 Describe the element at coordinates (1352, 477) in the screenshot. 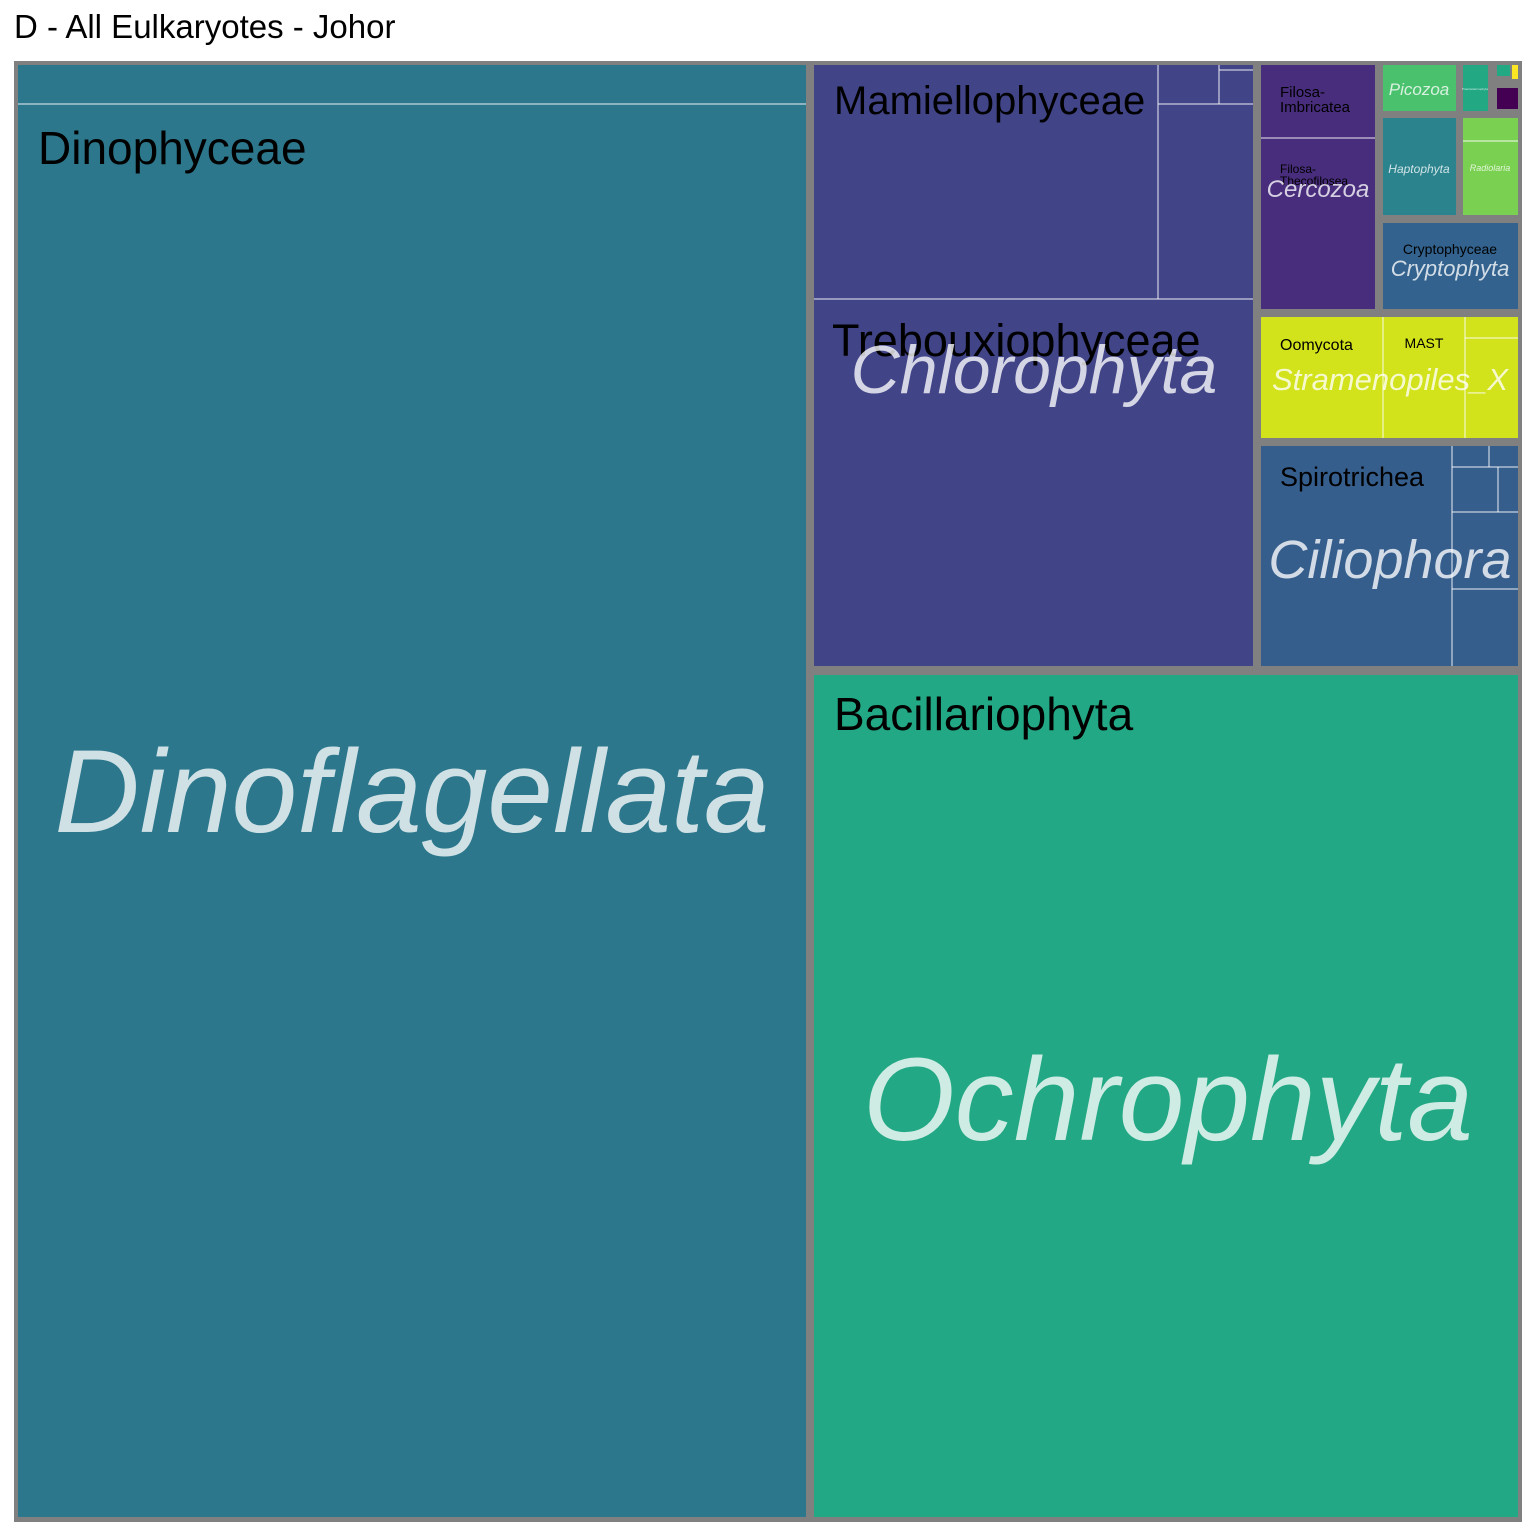

I see `label-spirotrichea: Spirotrichea` at that location.